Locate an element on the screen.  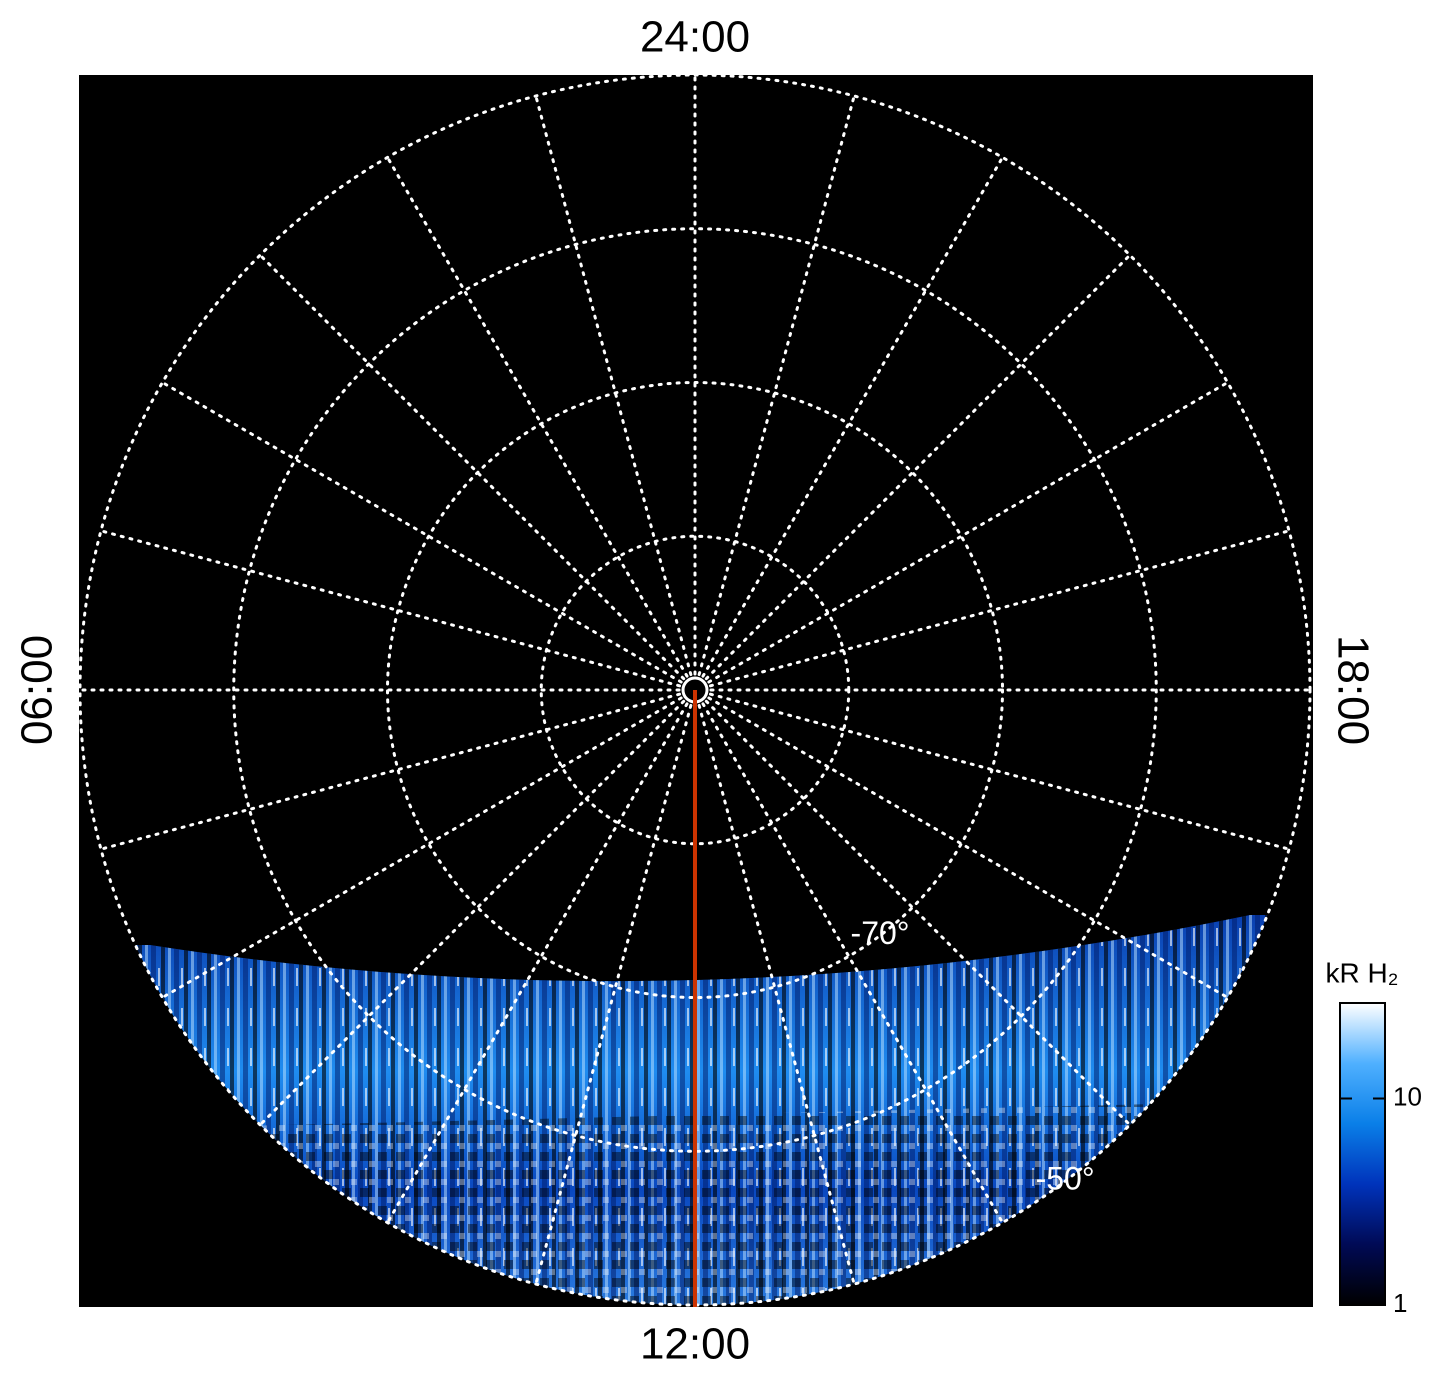
lt-left: 06:00 is located at coordinates (37, 690).